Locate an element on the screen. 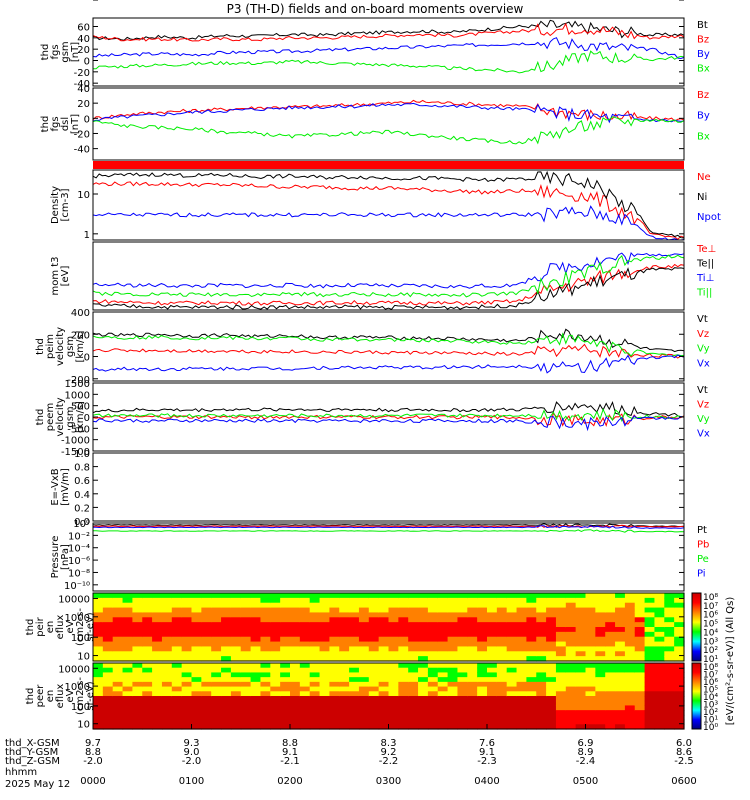 The height and width of the screenshot is (800, 750). legend-label: Vx is located at coordinates (703, 434).